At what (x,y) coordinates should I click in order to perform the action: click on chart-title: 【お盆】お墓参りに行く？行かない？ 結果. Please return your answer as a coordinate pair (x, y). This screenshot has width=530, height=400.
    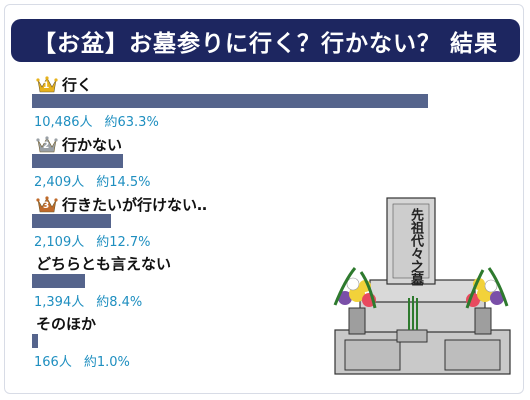
    Looking at the image, I should click on (265, 40).